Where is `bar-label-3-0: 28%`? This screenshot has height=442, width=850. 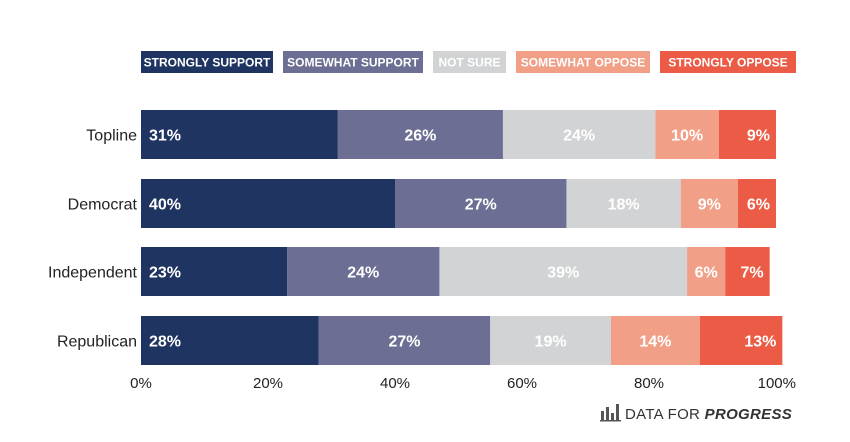 bar-label-3-0: 28% is located at coordinates (165, 342).